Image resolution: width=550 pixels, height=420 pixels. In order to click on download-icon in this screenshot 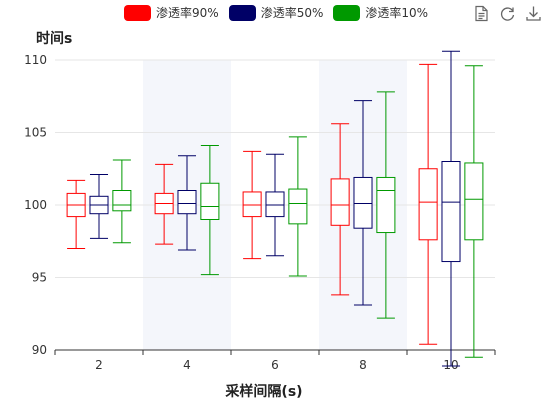, I will do `click(533, 13)`.